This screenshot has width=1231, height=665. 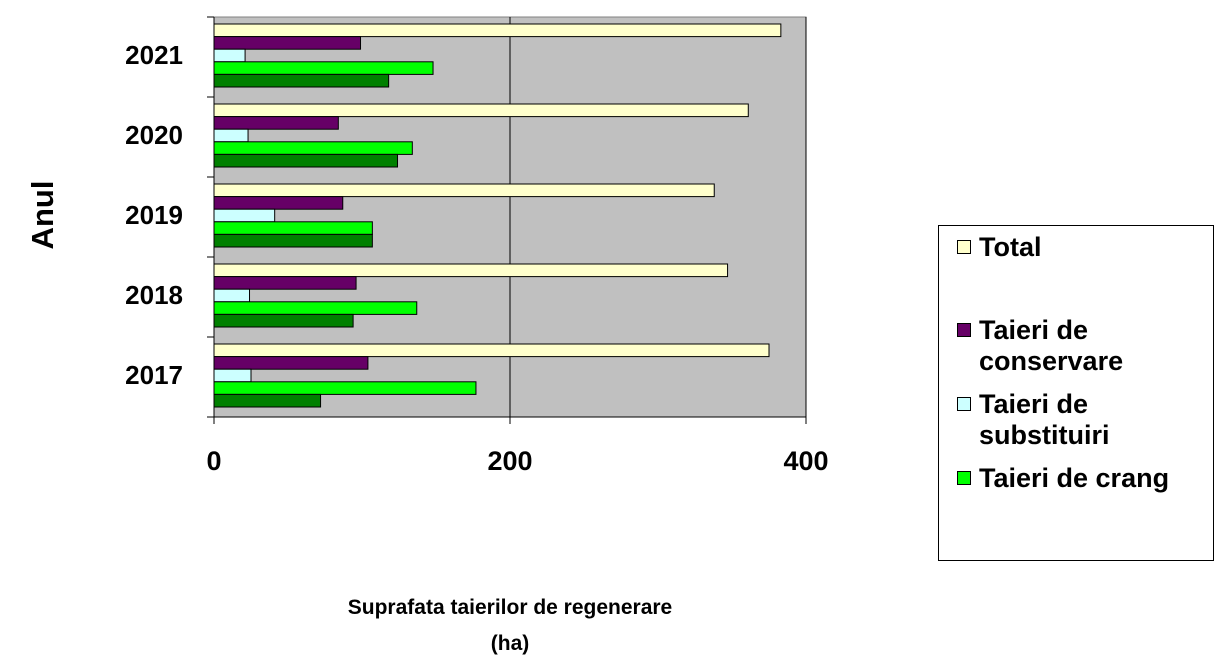 What do you see at coordinates (154, 375) in the screenshot?
I see `y-tick-label: 2017` at bounding box center [154, 375].